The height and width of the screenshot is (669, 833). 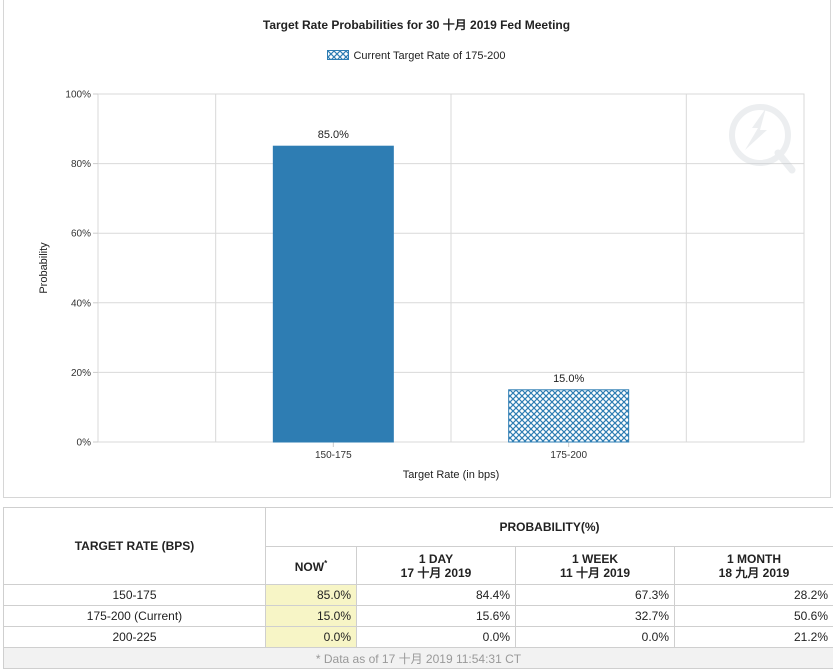 What do you see at coordinates (436, 616) in the screenshot?
I see `value-cell: 15.6%` at bounding box center [436, 616].